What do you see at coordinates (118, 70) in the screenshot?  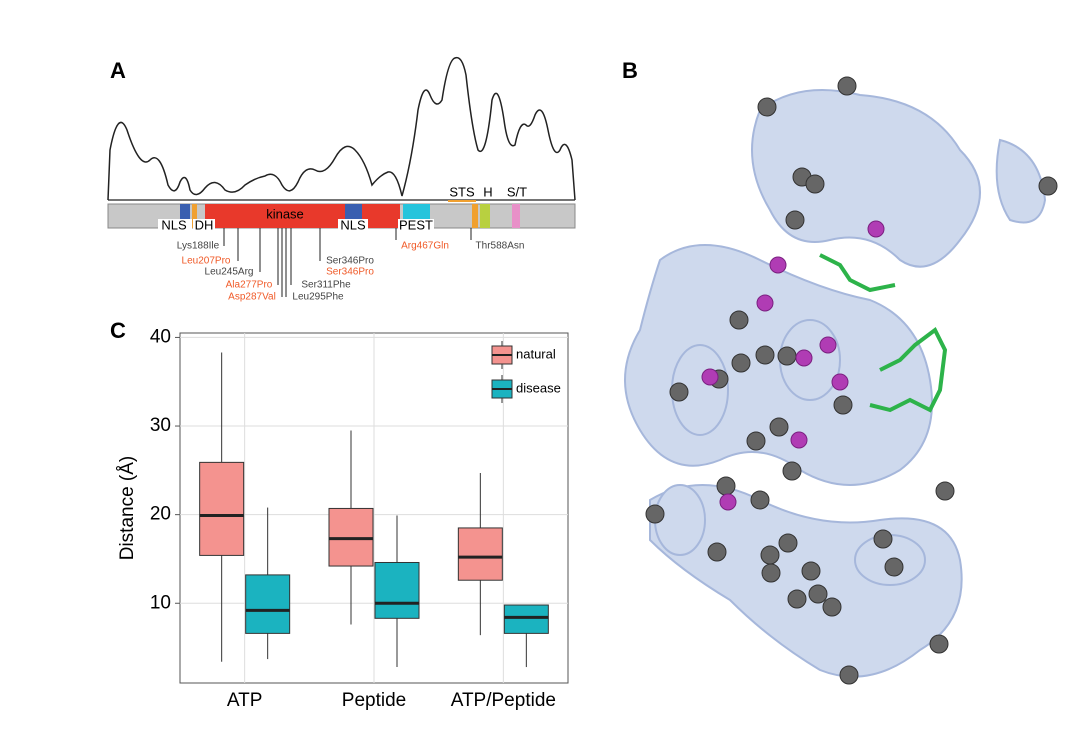 I see `panel-label: A` at bounding box center [118, 70].